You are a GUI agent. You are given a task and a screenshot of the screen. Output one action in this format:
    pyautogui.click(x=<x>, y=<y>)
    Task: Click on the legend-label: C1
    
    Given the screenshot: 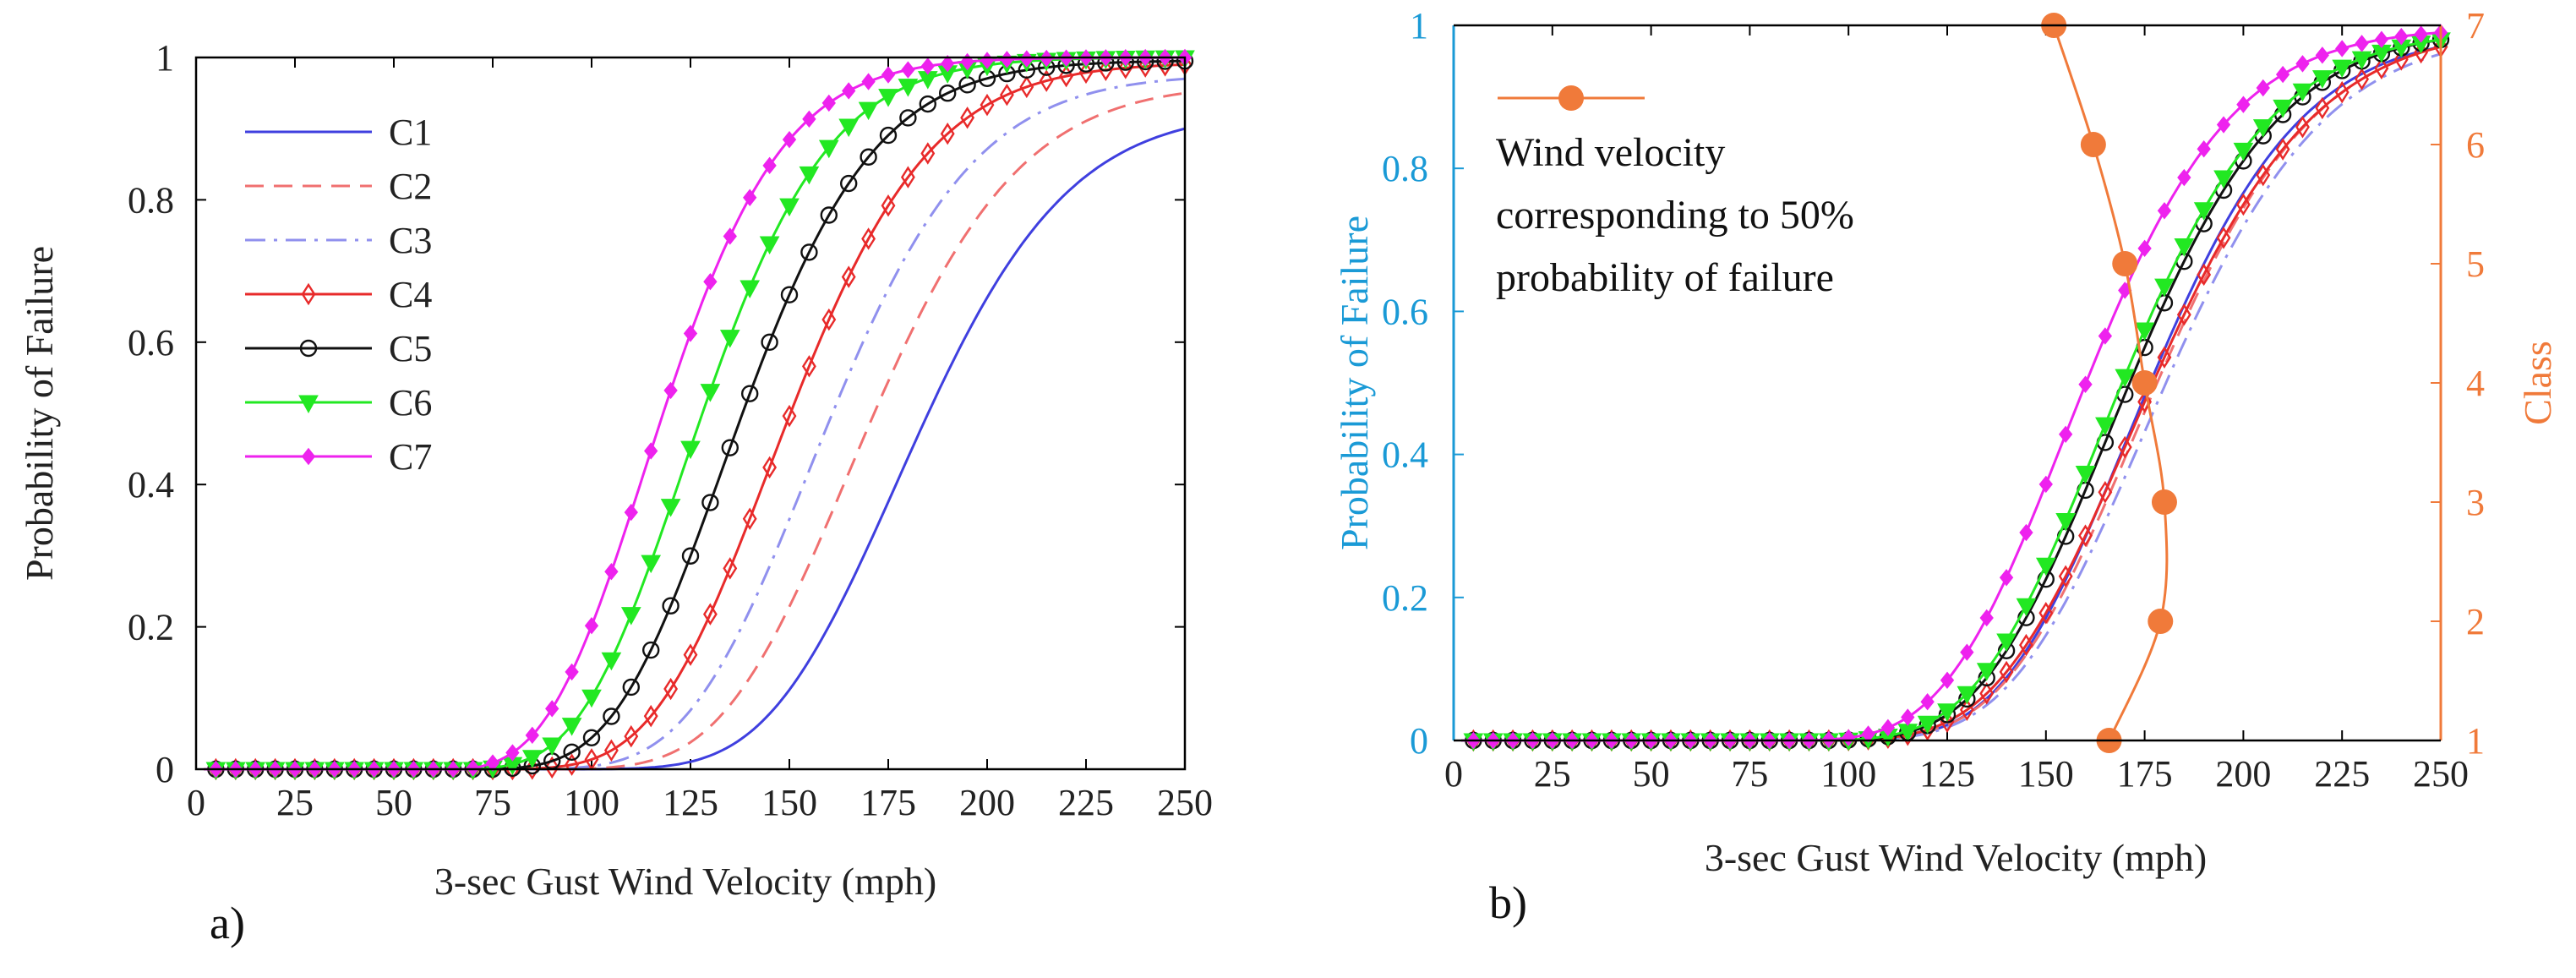 What is the action you would take?
    pyautogui.click(x=410, y=132)
    